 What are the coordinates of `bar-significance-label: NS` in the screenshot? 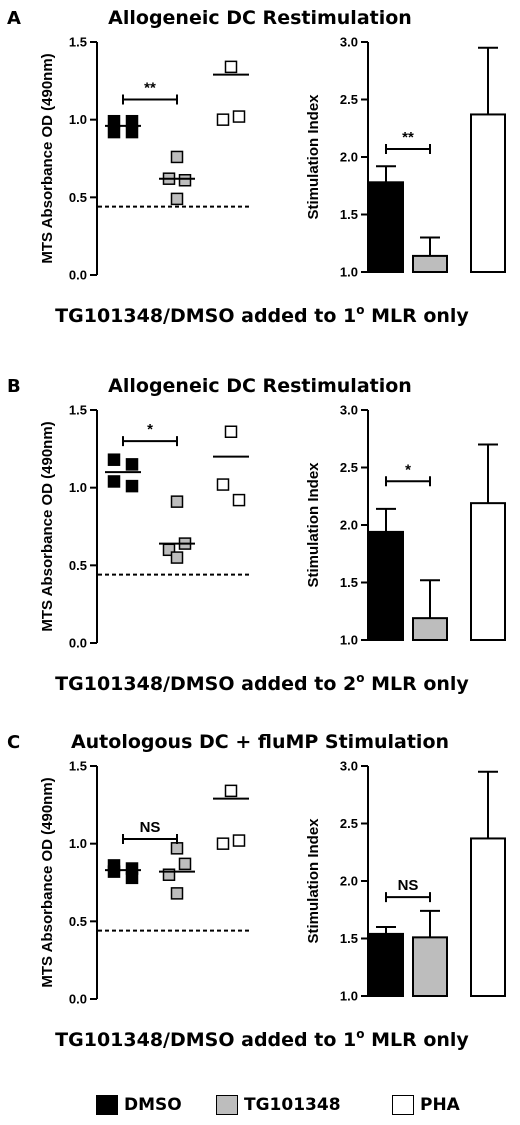 It's located at (408, 885).